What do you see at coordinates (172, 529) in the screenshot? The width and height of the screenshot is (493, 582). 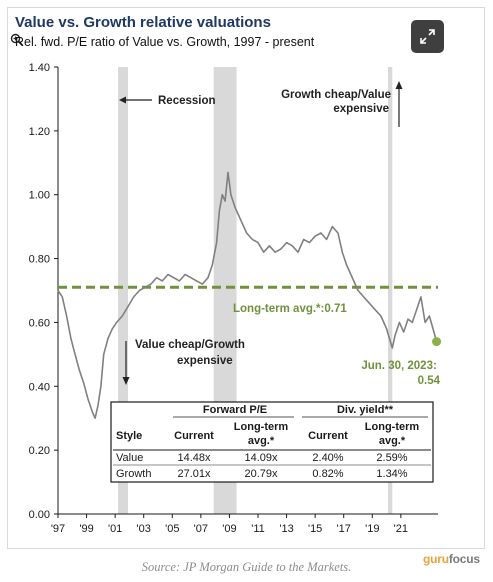 I see `x-tick-label: '05` at bounding box center [172, 529].